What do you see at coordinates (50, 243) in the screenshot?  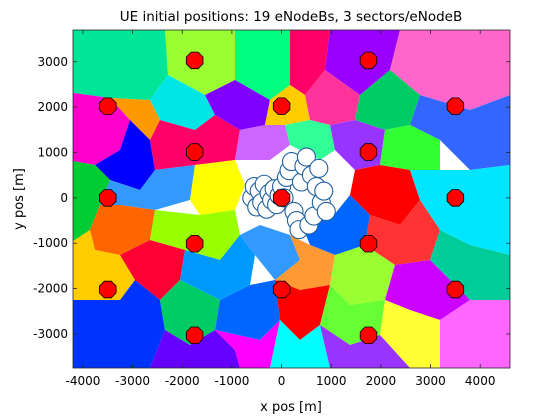 I see `y-tick-label: -1000` at bounding box center [50, 243].